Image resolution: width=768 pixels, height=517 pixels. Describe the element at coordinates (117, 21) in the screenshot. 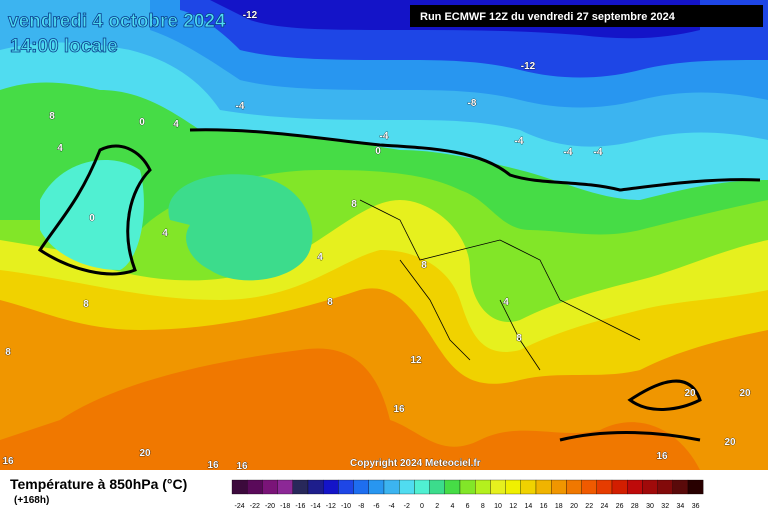

I see `map-date: vendredi 4 octobre 2024` at that location.